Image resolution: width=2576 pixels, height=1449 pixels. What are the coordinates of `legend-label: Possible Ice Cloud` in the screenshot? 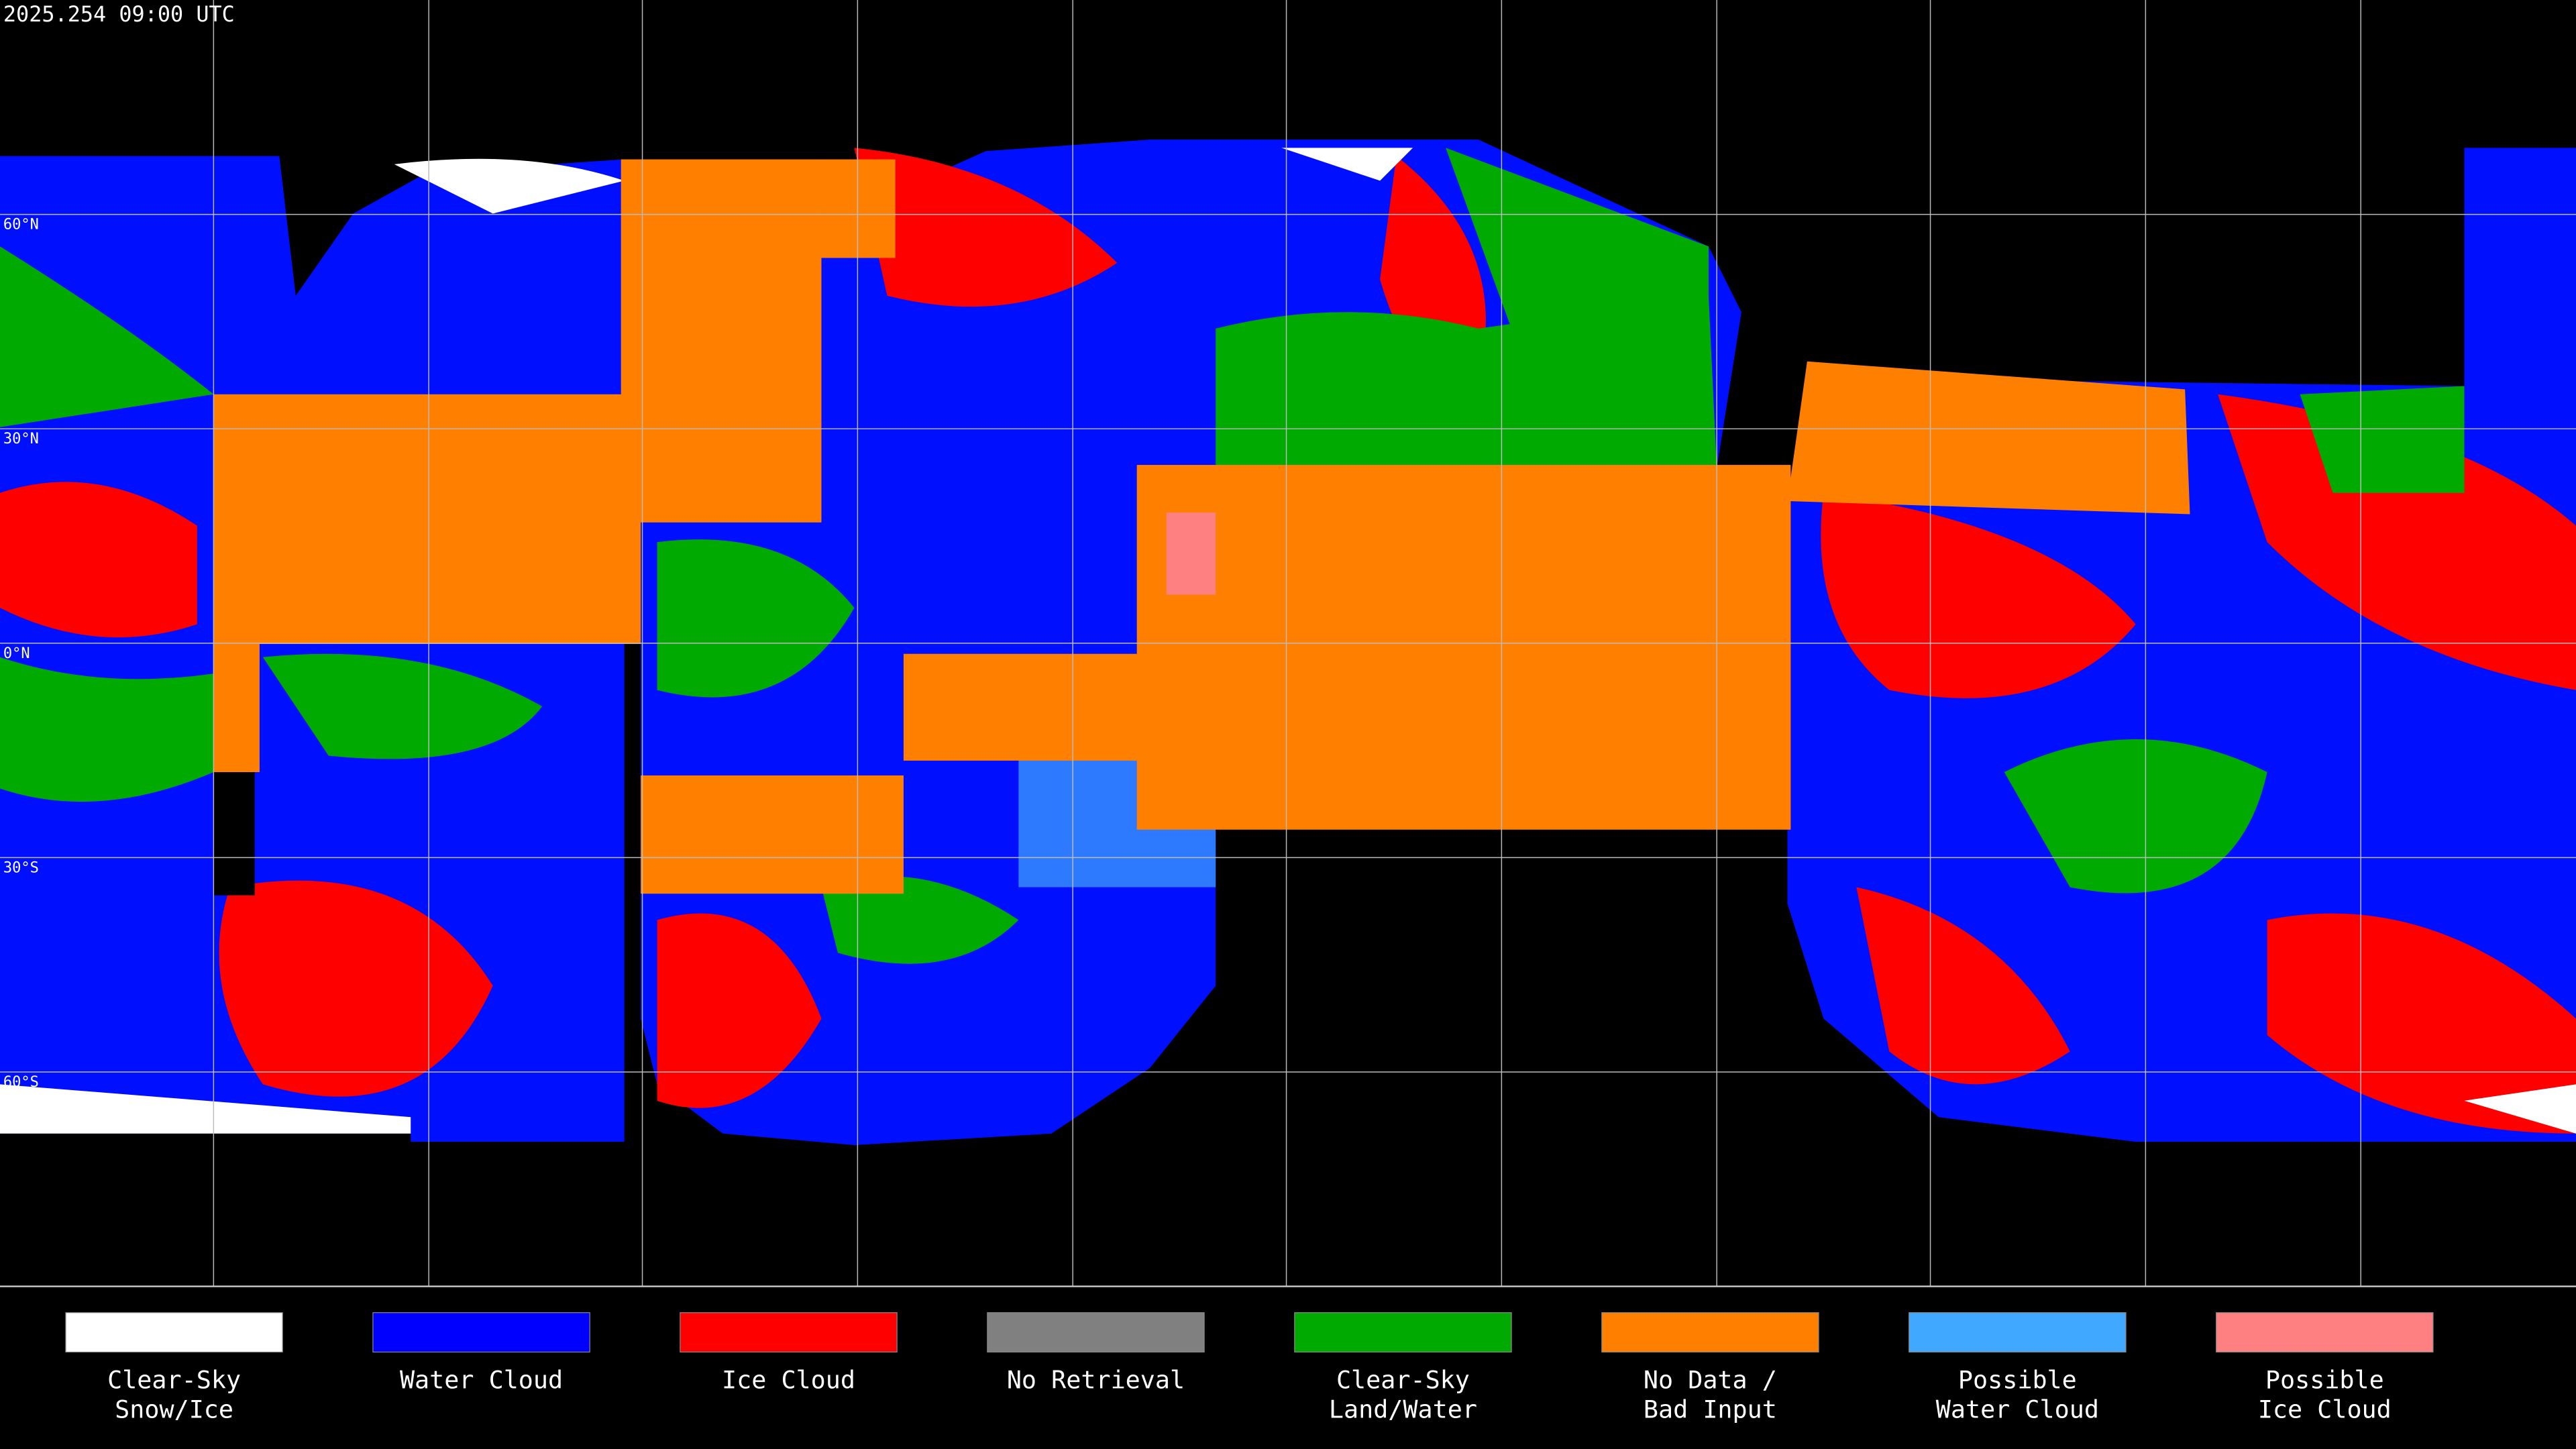 It's located at (2325, 1394).